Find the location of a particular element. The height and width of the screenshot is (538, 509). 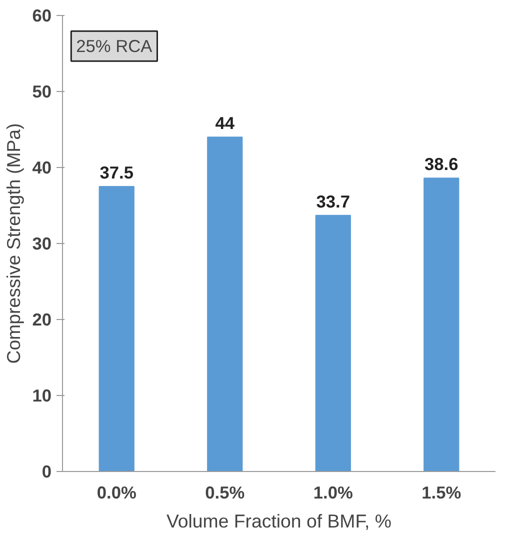

y-tick-label: 10 is located at coordinates (42, 396).